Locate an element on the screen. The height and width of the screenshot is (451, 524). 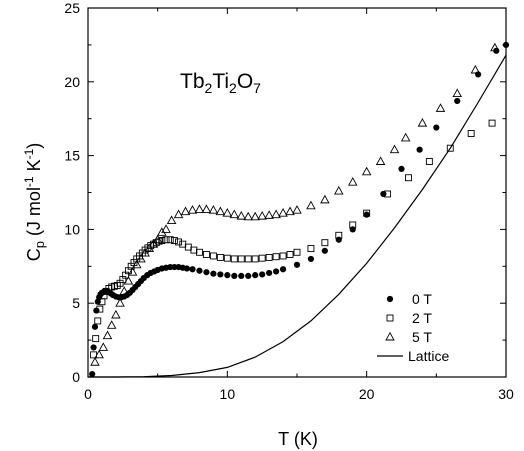
y-tick-label: 5 is located at coordinates (76, 303).